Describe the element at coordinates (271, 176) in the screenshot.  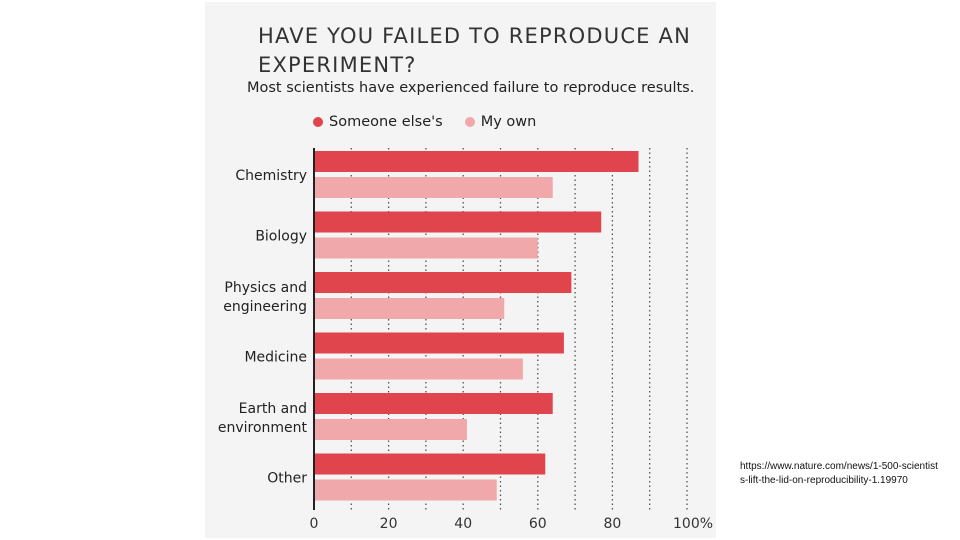
I see `category-label: Chemistry` at that location.